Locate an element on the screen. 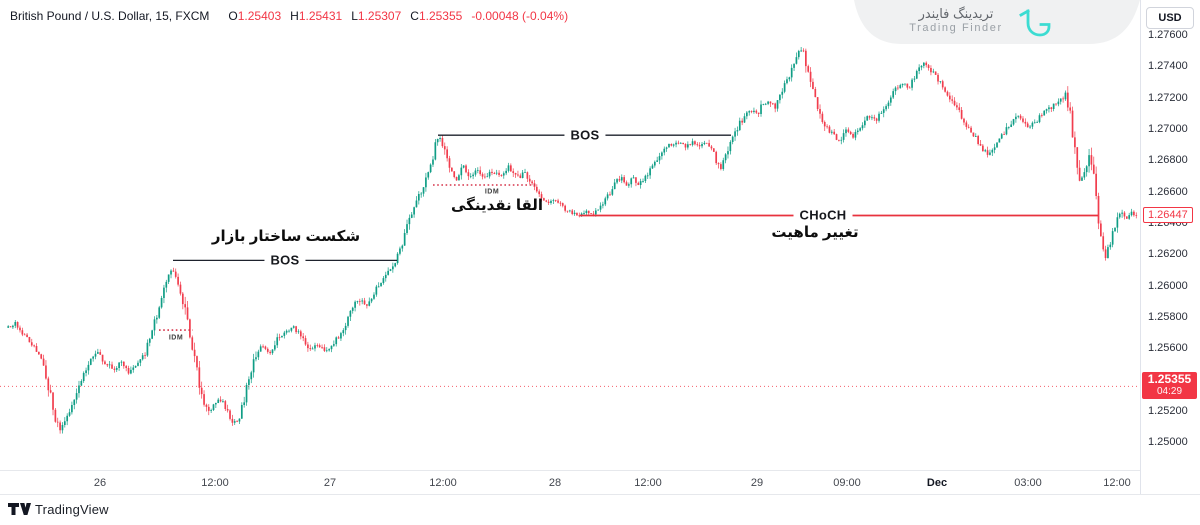  price-tick-label: 1.27200 is located at coordinates (1168, 97).